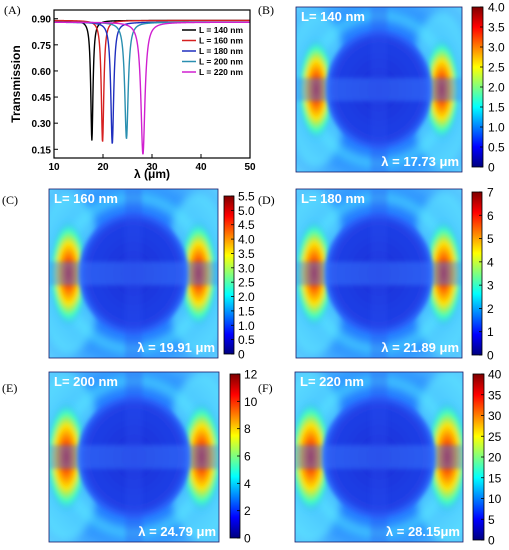 This screenshot has height=550, width=509. What do you see at coordinates (490, 286) in the screenshot?
I see `colorbar-tick-label: 3` at bounding box center [490, 286].